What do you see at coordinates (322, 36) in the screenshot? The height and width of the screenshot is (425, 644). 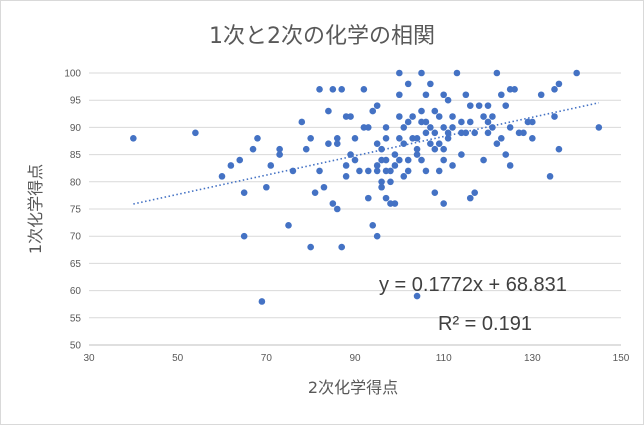 I see `chart-title: 1次と2次の化学の相関` at bounding box center [322, 36].